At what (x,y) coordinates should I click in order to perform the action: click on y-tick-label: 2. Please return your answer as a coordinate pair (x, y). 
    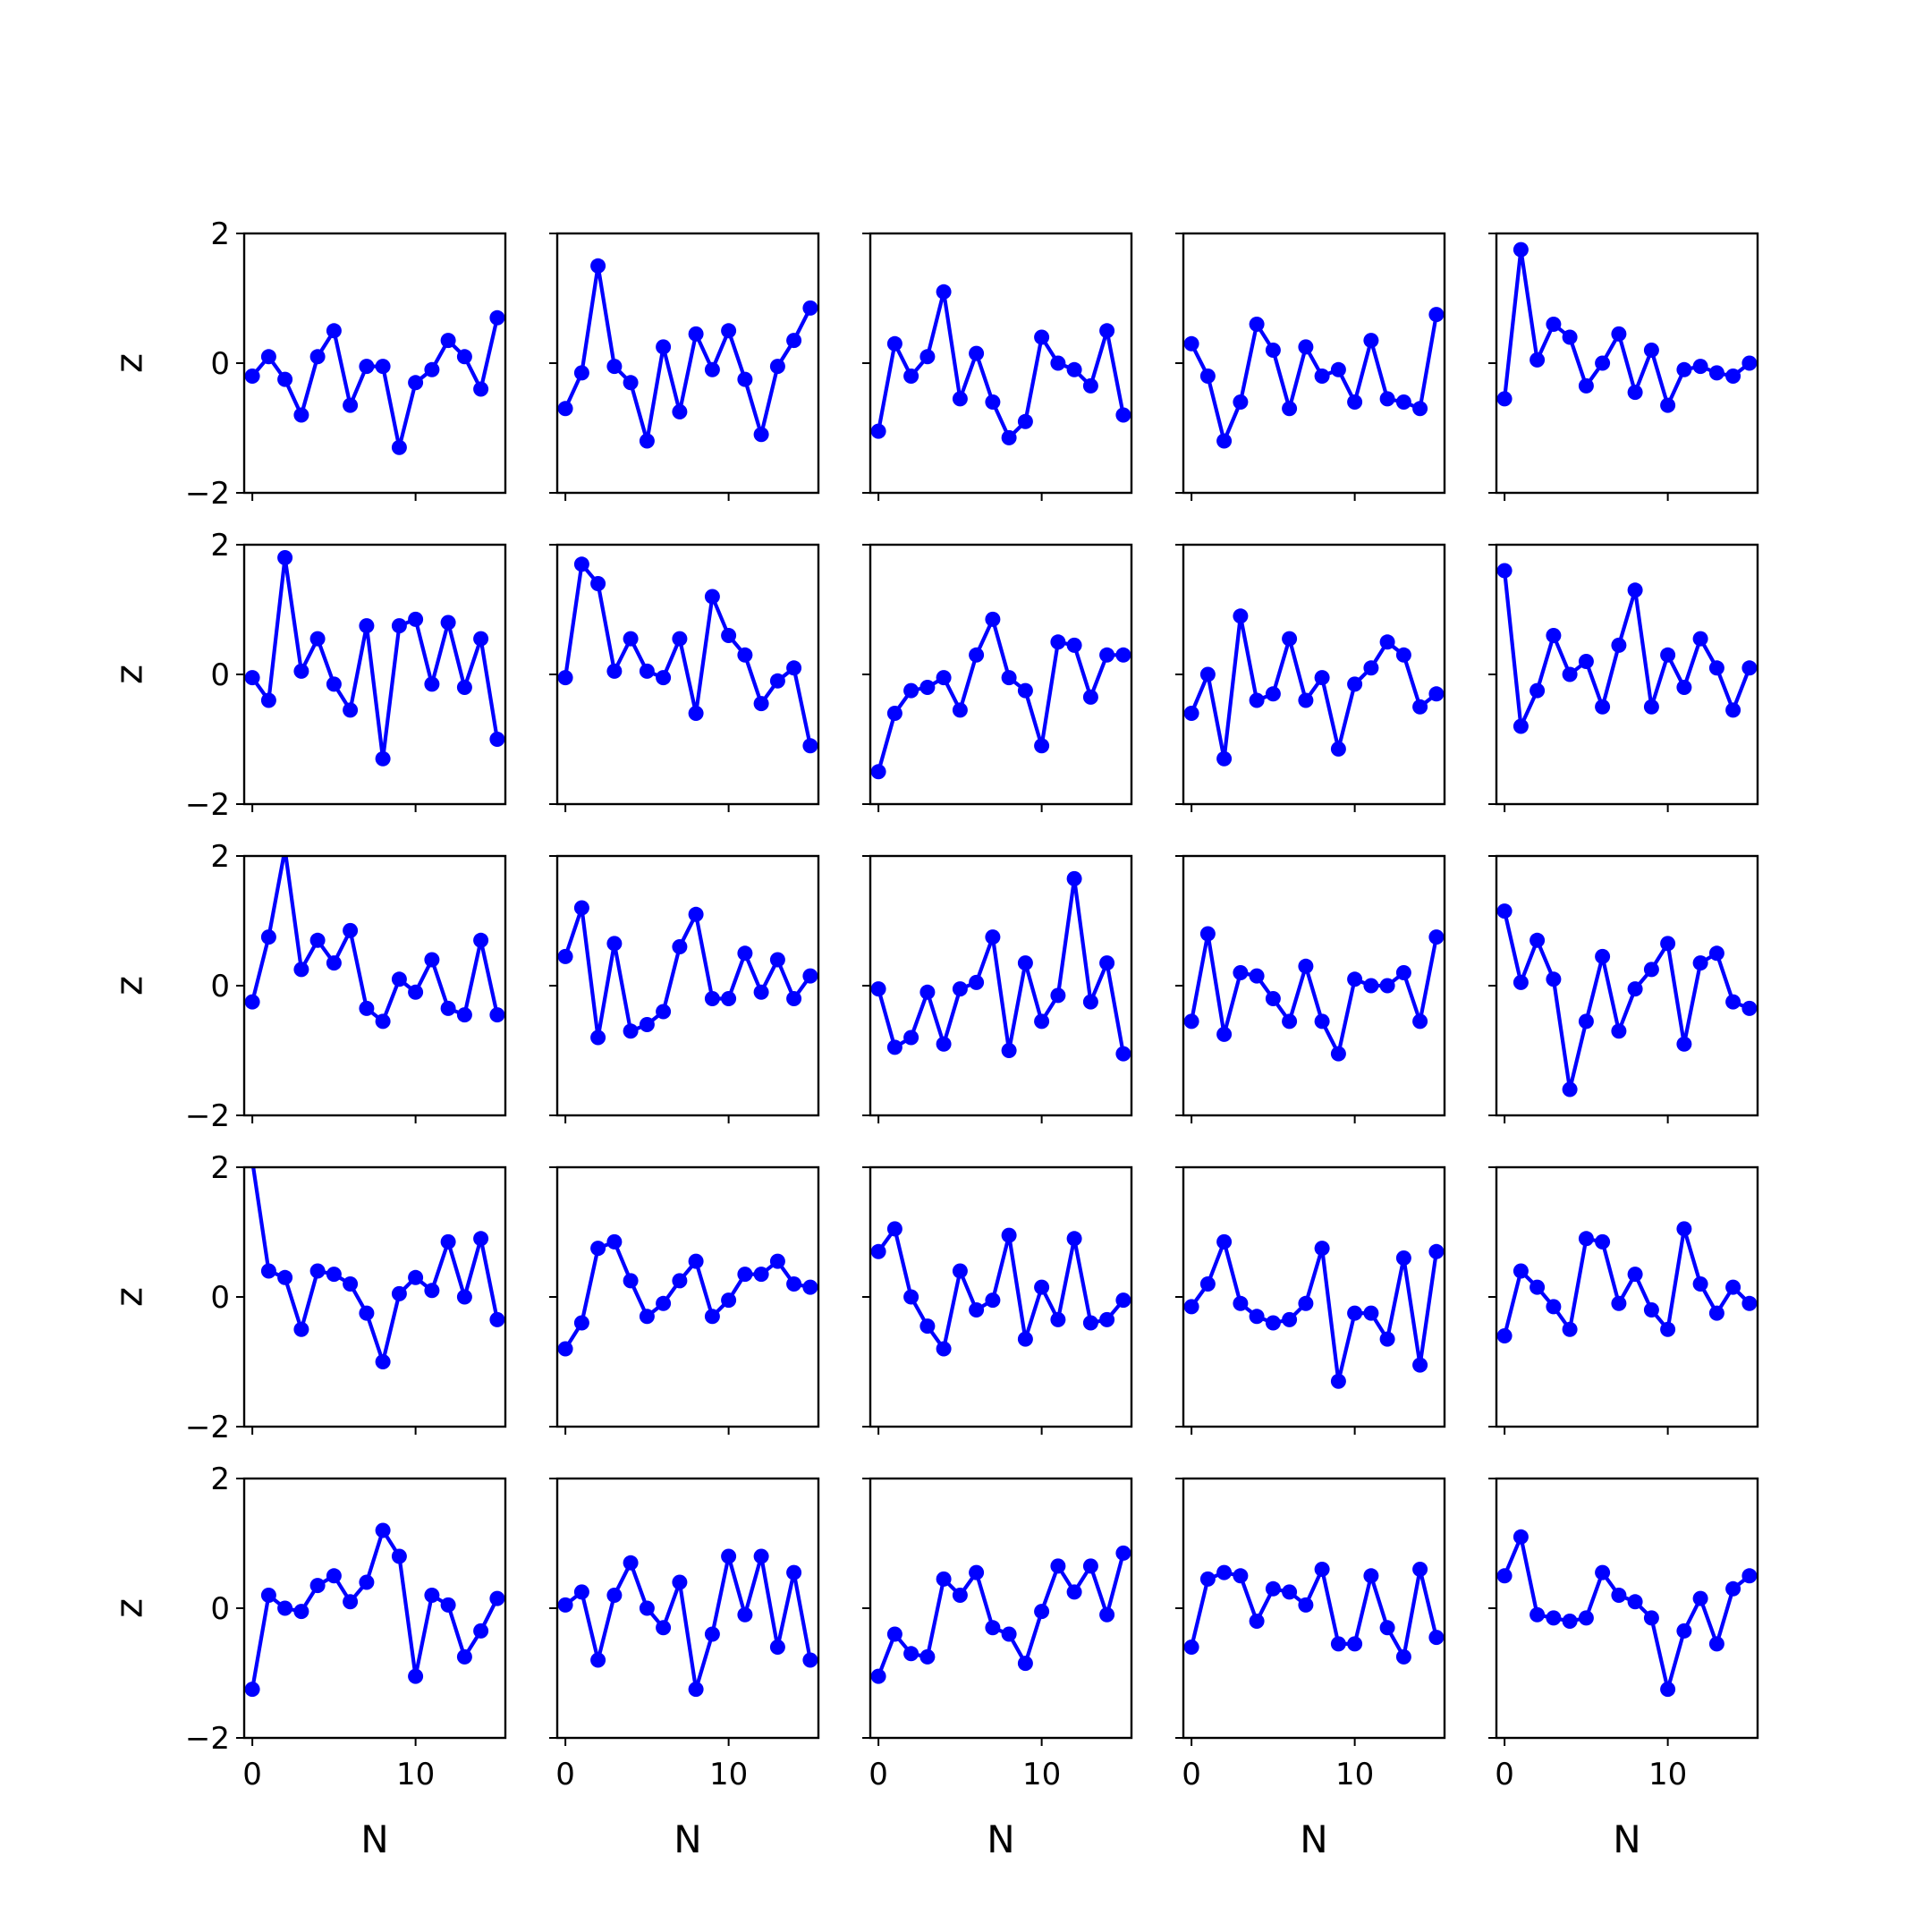
    Looking at the image, I should click on (220, 857).